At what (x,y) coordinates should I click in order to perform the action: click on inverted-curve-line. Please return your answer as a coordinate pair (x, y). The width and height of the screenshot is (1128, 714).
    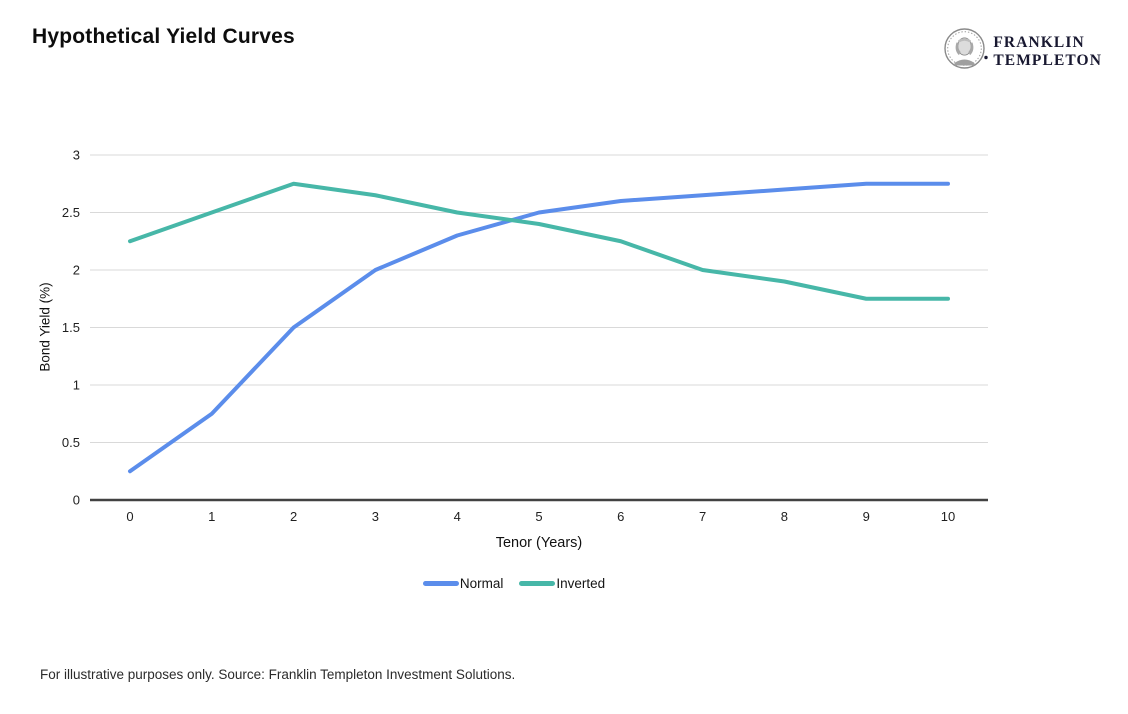
    Looking at the image, I should click on (539, 241).